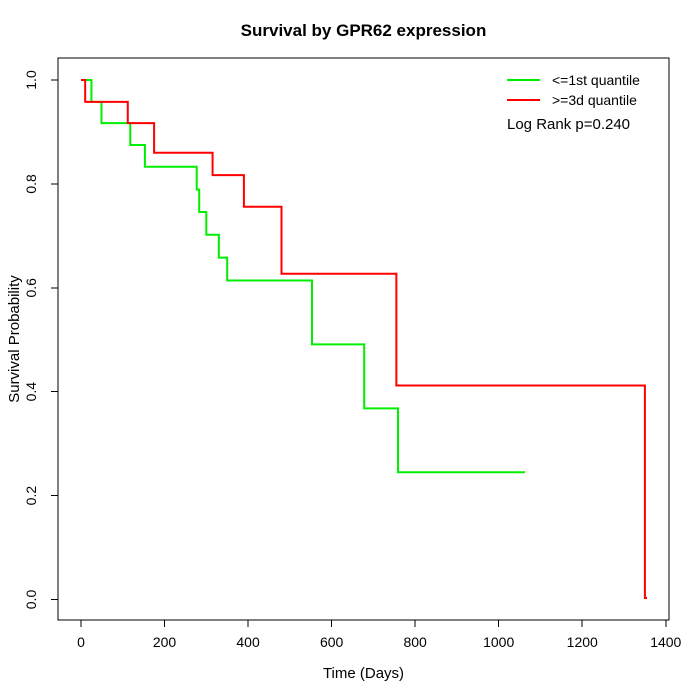 The width and height of the screenshot is (700, 700). I want to click on x-tick-label: 0, so click(81, 642).